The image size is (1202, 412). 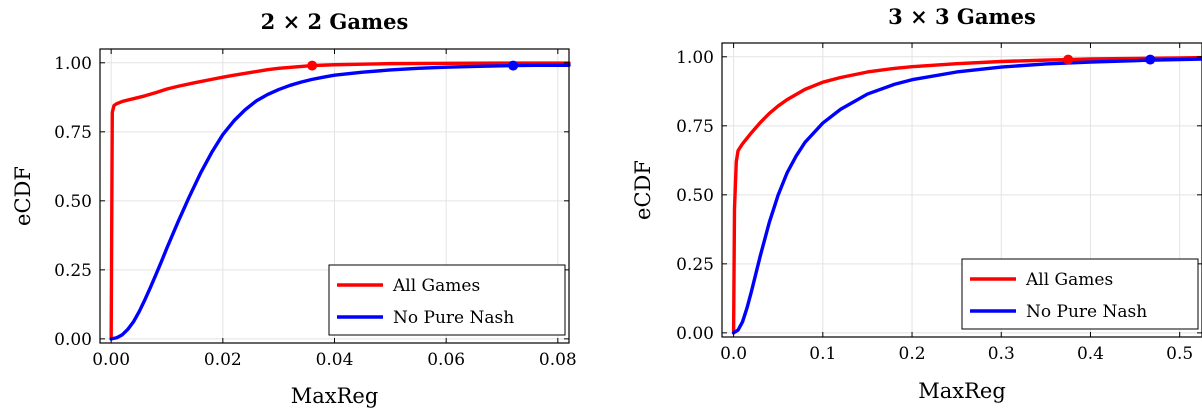 I want to click on chart-title: 2 × 2 Games, so click(x=335, y=21).